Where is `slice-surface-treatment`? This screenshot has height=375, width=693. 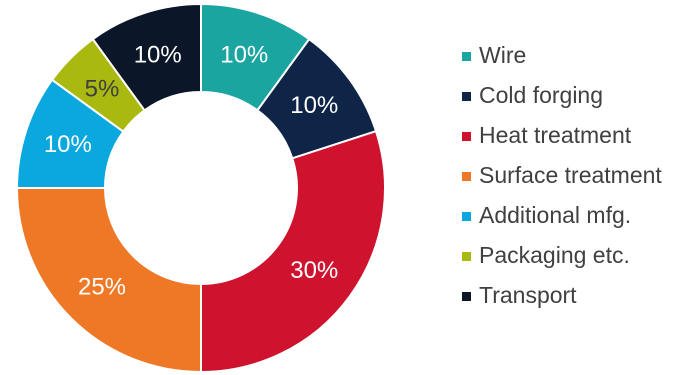 slice-surface-treatment is located at coordinates (108, 280).